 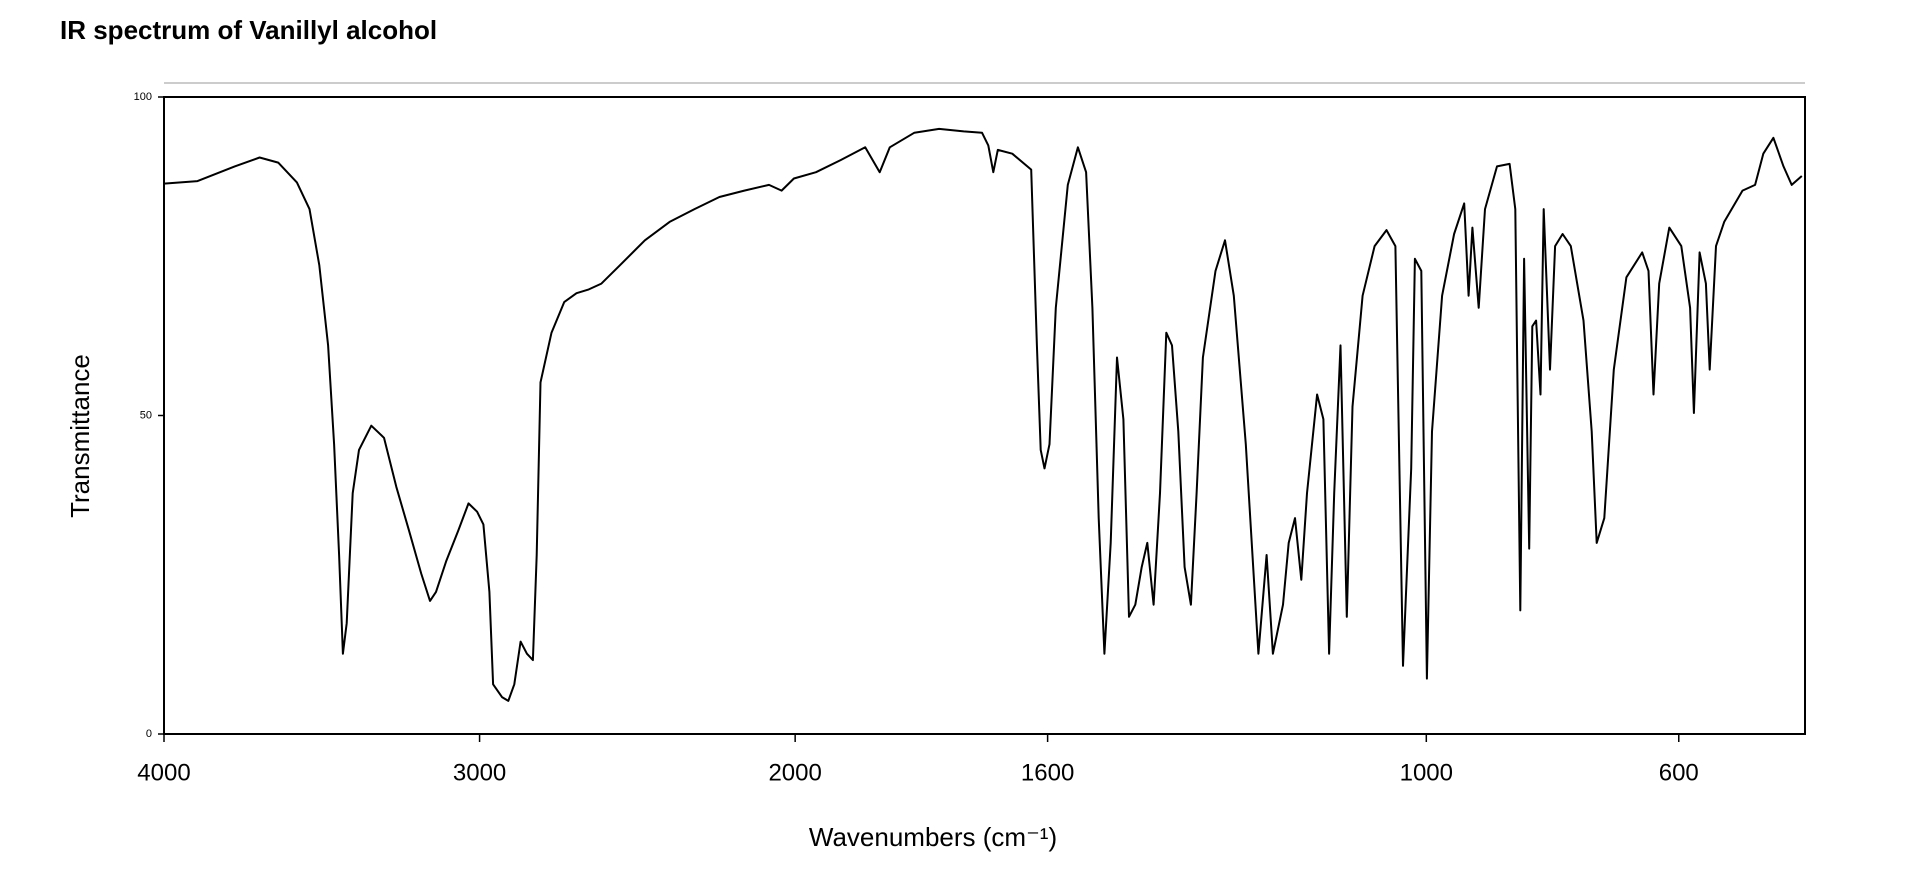 What do you see at coordinates (1679, 772) in the screenshot?
I see `x-tick-label: 600` at bounding box center [1679, 772].